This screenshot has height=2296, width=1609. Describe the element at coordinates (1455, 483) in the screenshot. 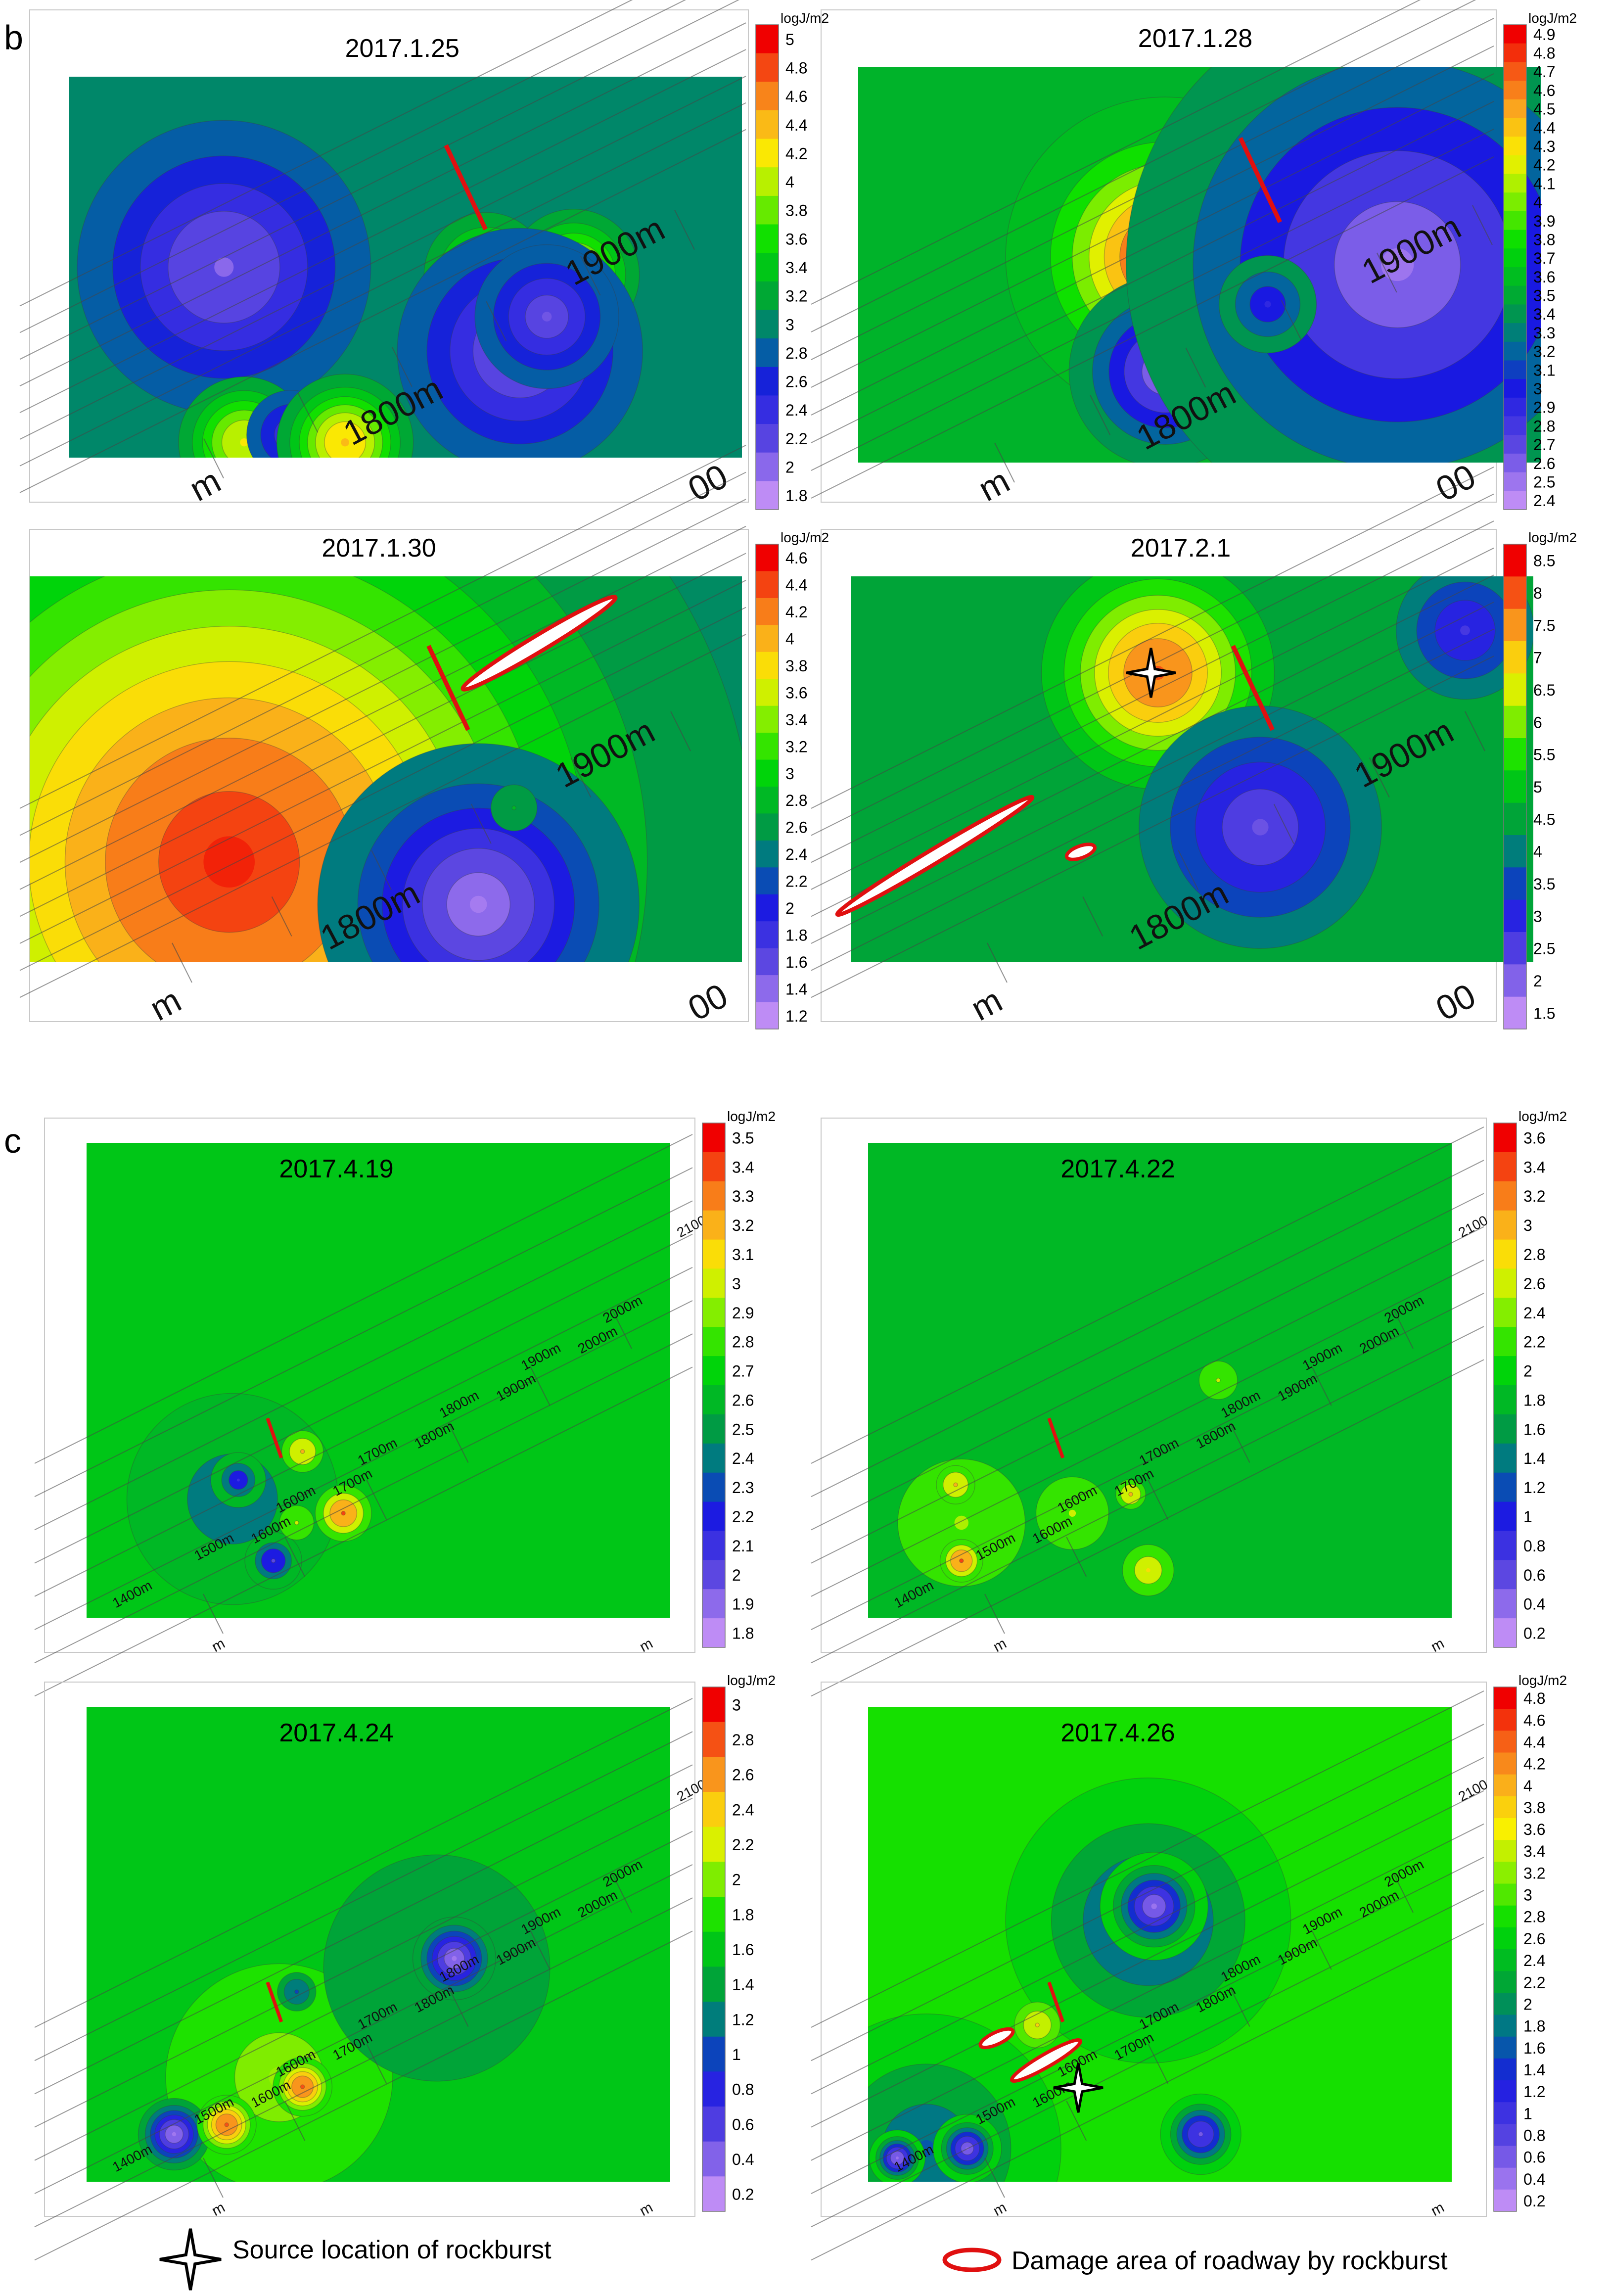

I see `edge-label: 00` at that location.